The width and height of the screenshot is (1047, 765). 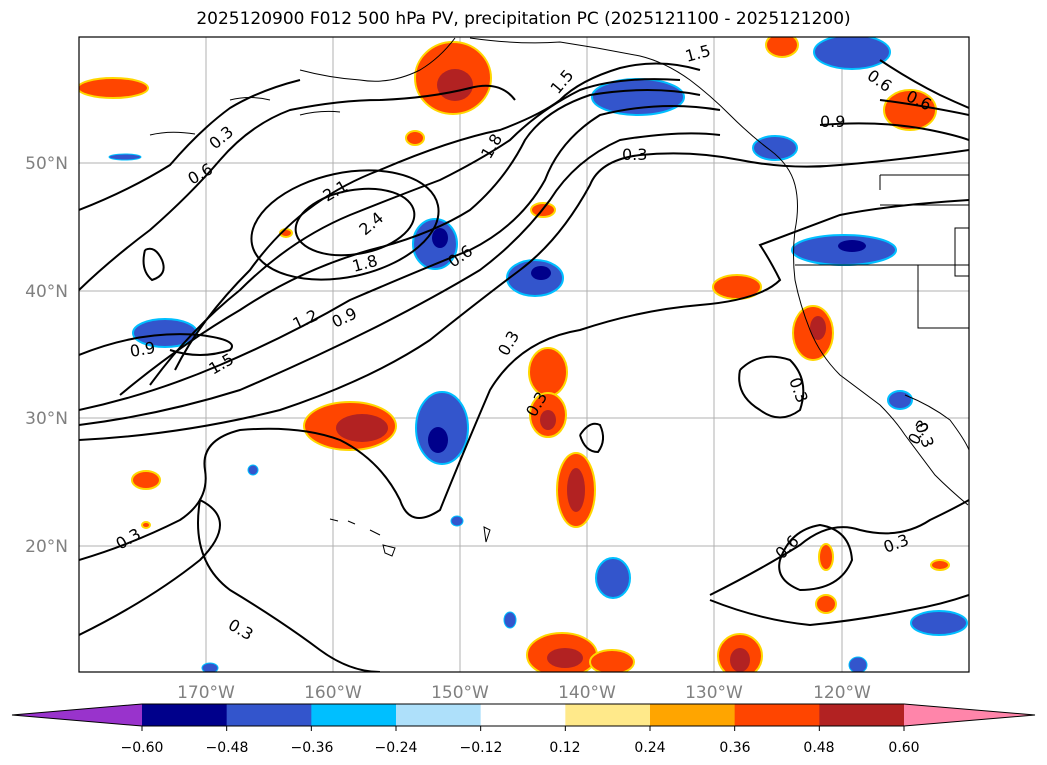 What do you see at coordinates (587, 693) in the screenshot?
I see `lon-label: 140°W` at bounding box center [587, 693].